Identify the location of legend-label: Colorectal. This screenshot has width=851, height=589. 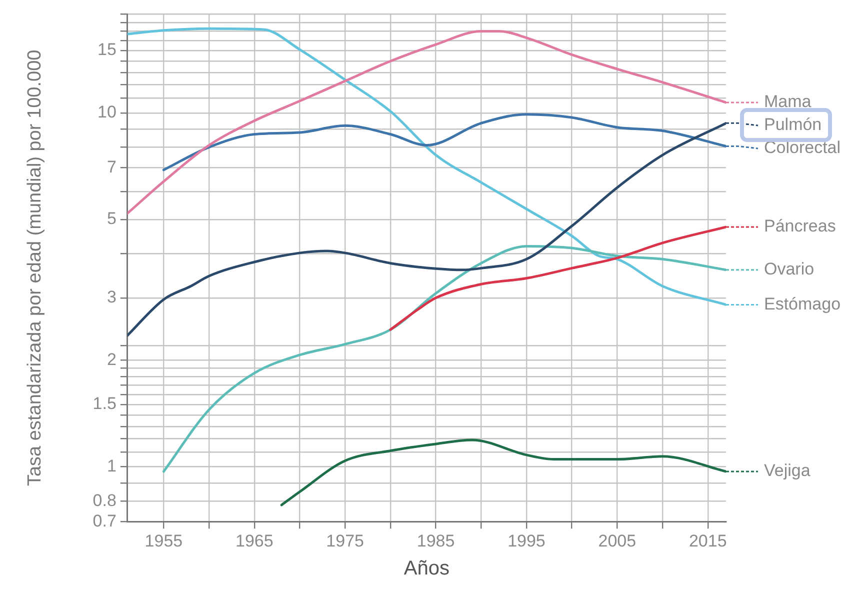
(802, 148).